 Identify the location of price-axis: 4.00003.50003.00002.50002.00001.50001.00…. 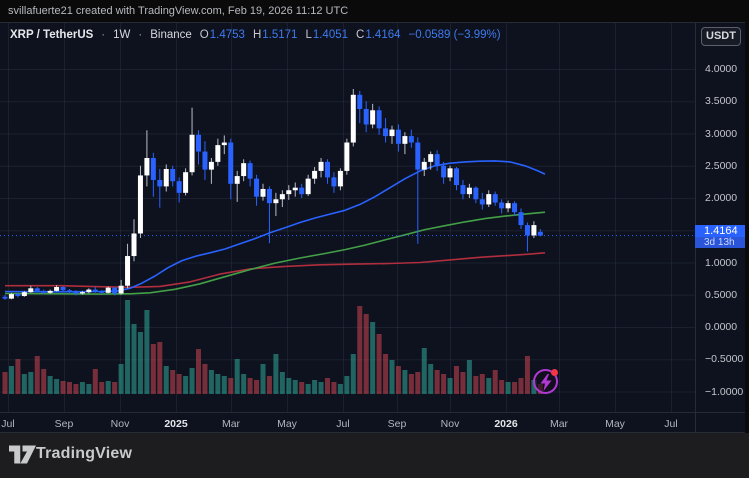
(720, 217).